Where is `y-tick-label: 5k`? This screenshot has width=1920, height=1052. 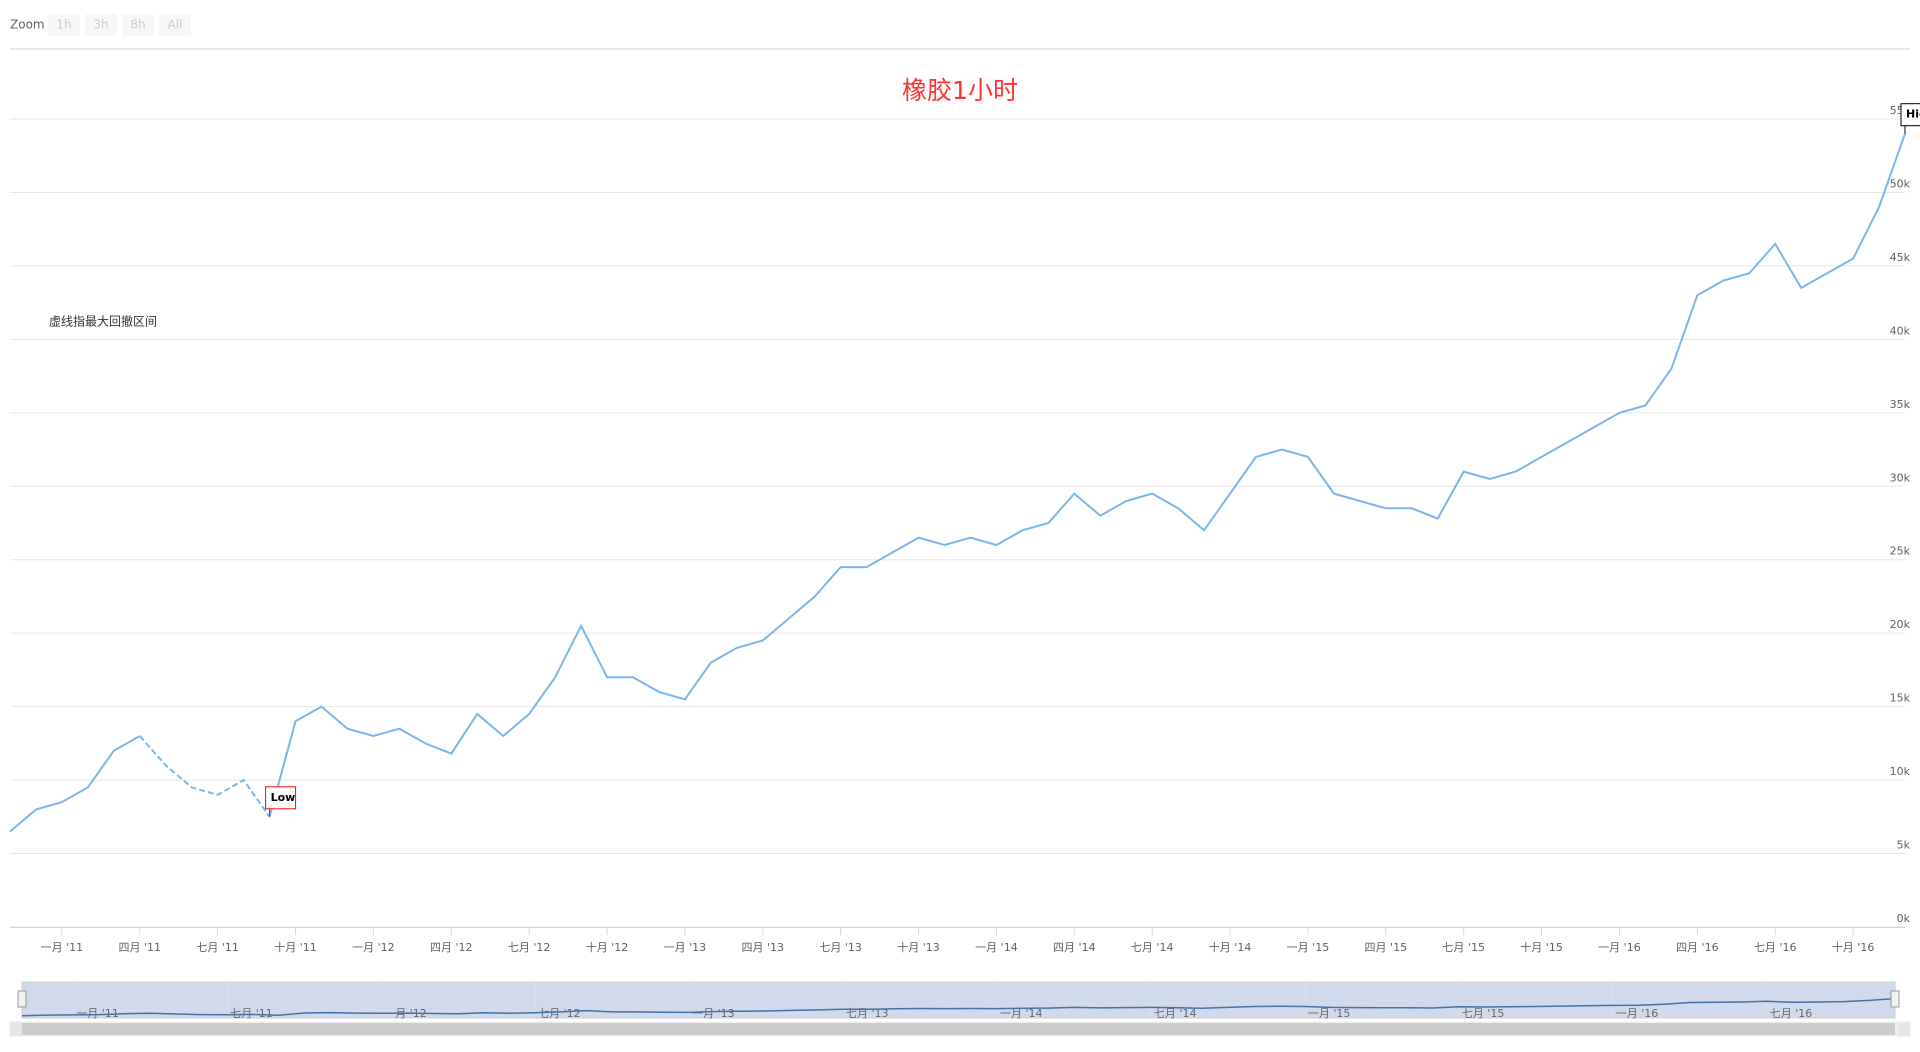 y-tick-label: 5k is located at coordinates (1904, 845).